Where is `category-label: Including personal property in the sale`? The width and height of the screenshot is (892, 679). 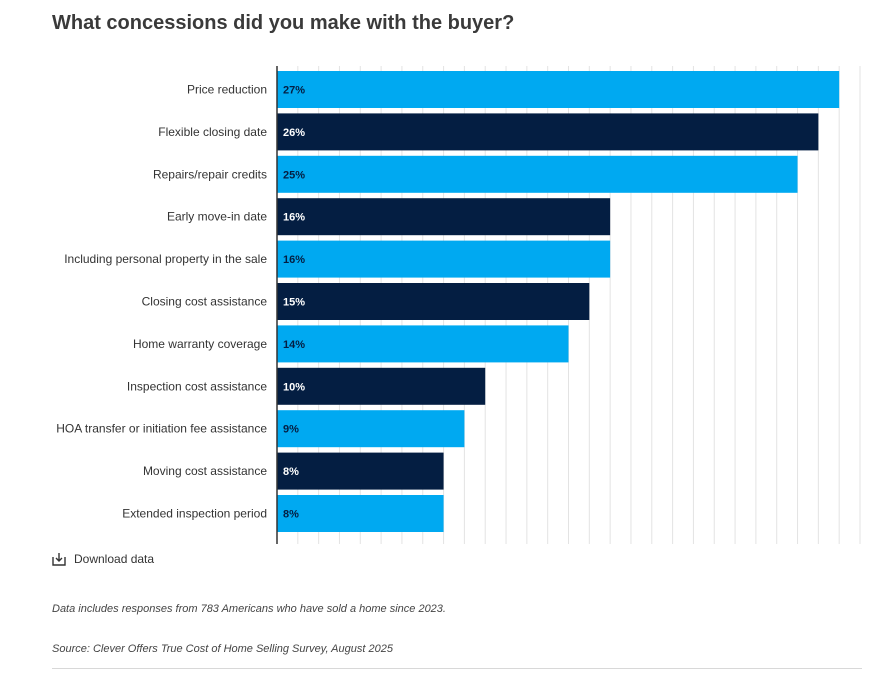 category-label: Including personal property in the sale is located at coordinates (165, 259).